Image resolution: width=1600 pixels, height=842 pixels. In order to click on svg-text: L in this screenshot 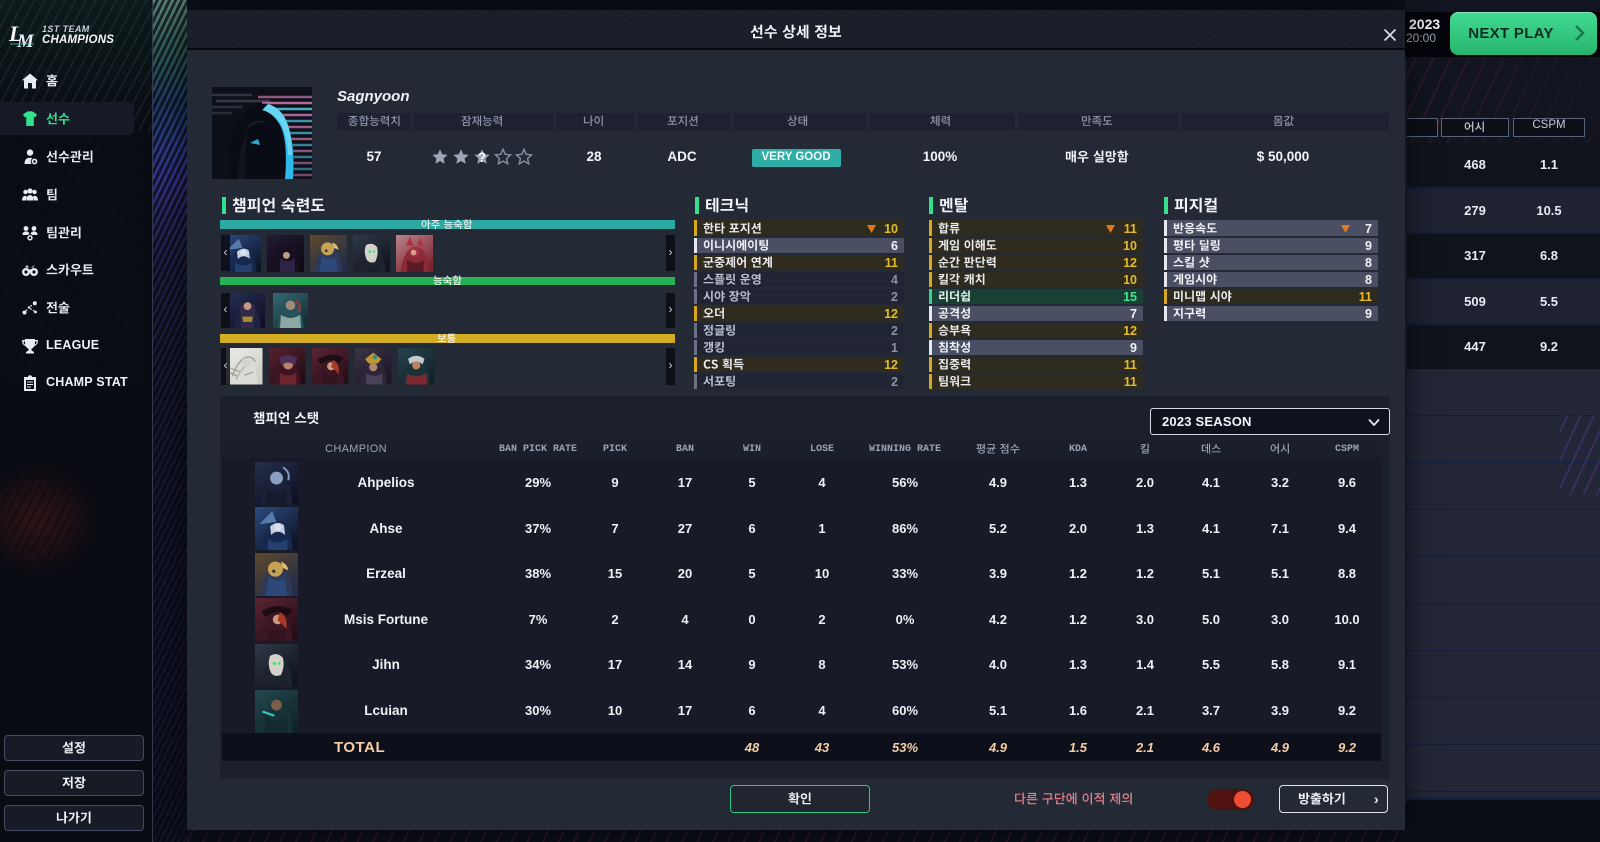, I will do `click(15, 33)`.